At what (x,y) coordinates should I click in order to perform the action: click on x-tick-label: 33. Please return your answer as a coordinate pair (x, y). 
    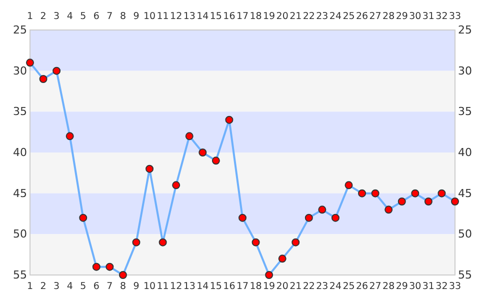
    Looking at the image, I should click on (455, 286).